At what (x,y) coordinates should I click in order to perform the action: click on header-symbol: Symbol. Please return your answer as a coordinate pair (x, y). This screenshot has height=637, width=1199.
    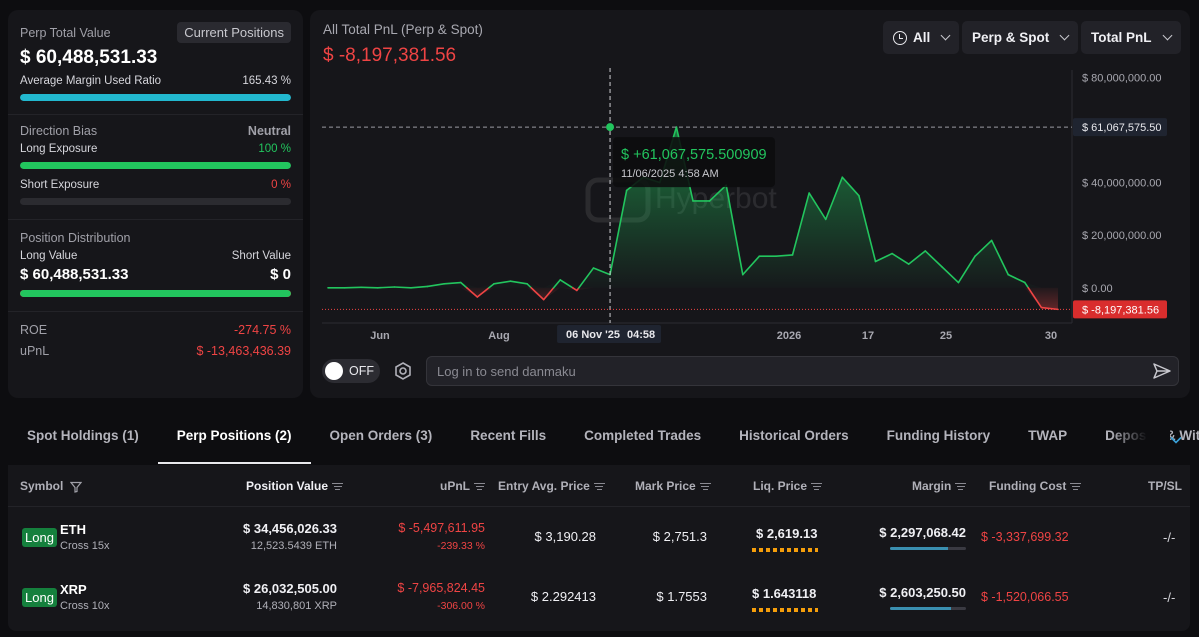
    Looking at the image, I should click on (51, 486).